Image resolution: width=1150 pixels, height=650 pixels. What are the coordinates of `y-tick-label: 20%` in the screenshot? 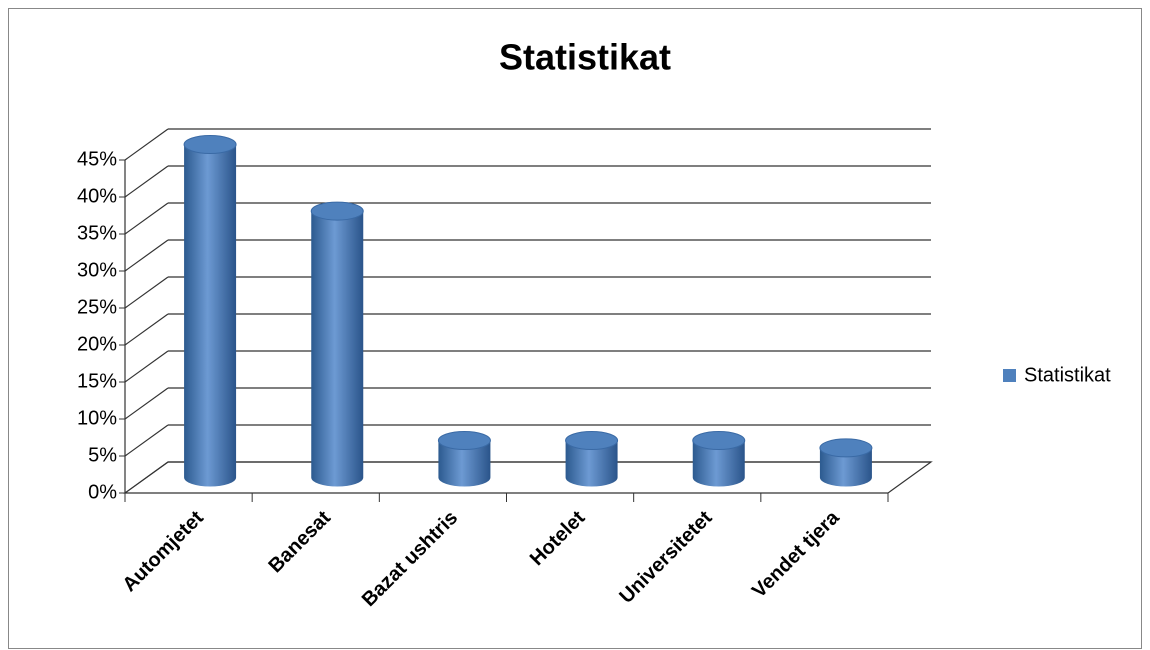 It's located at (97, 344).